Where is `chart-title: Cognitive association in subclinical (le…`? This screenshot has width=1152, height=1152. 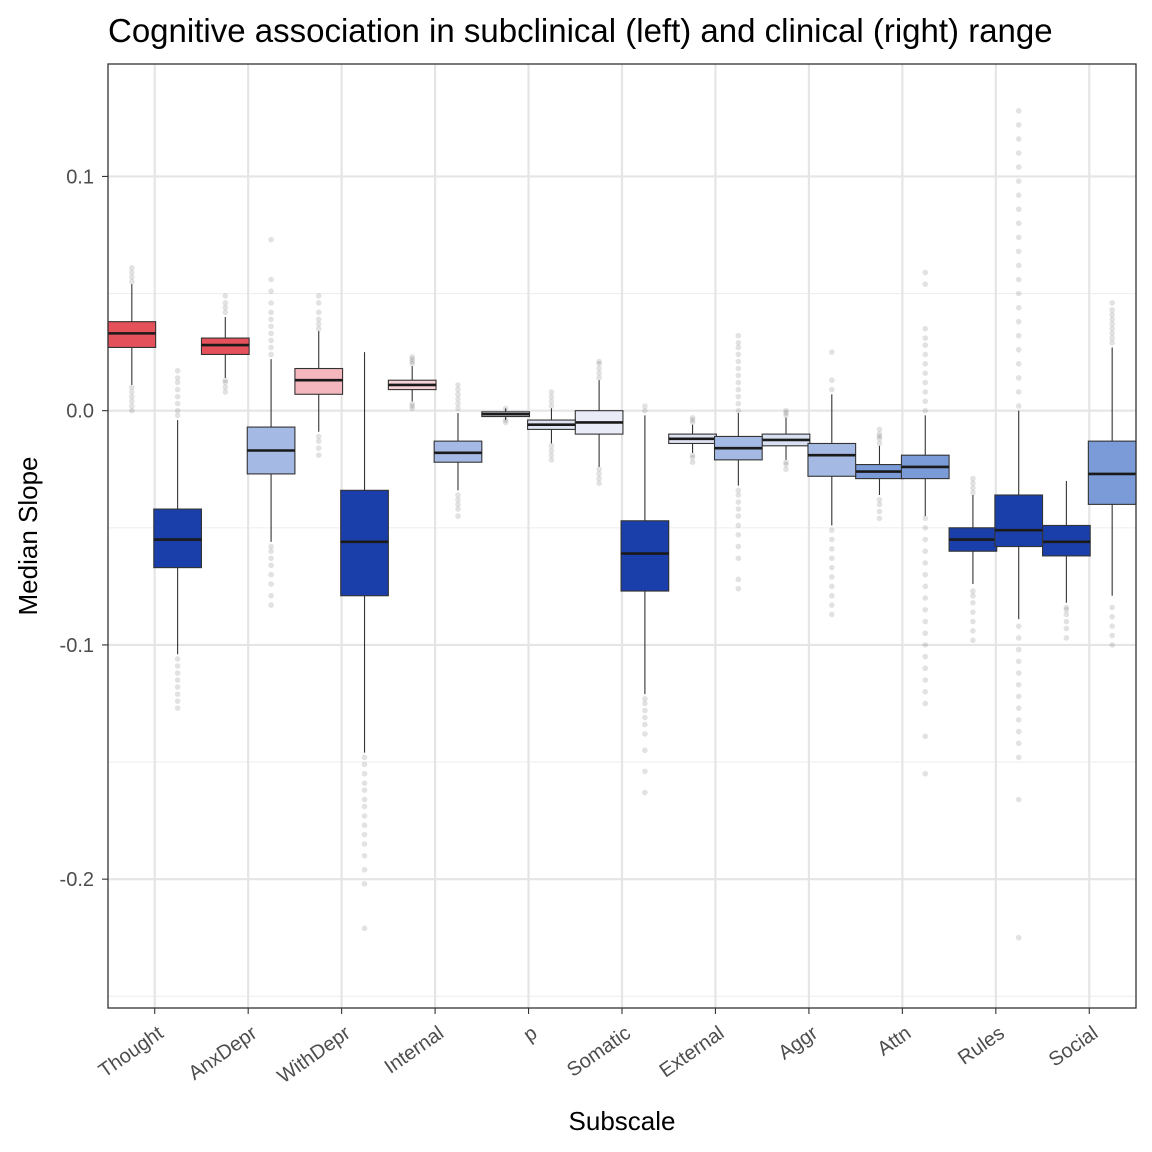
chart-title: Cognitive association in subclinical (le… is located at coordinates (580, 30).